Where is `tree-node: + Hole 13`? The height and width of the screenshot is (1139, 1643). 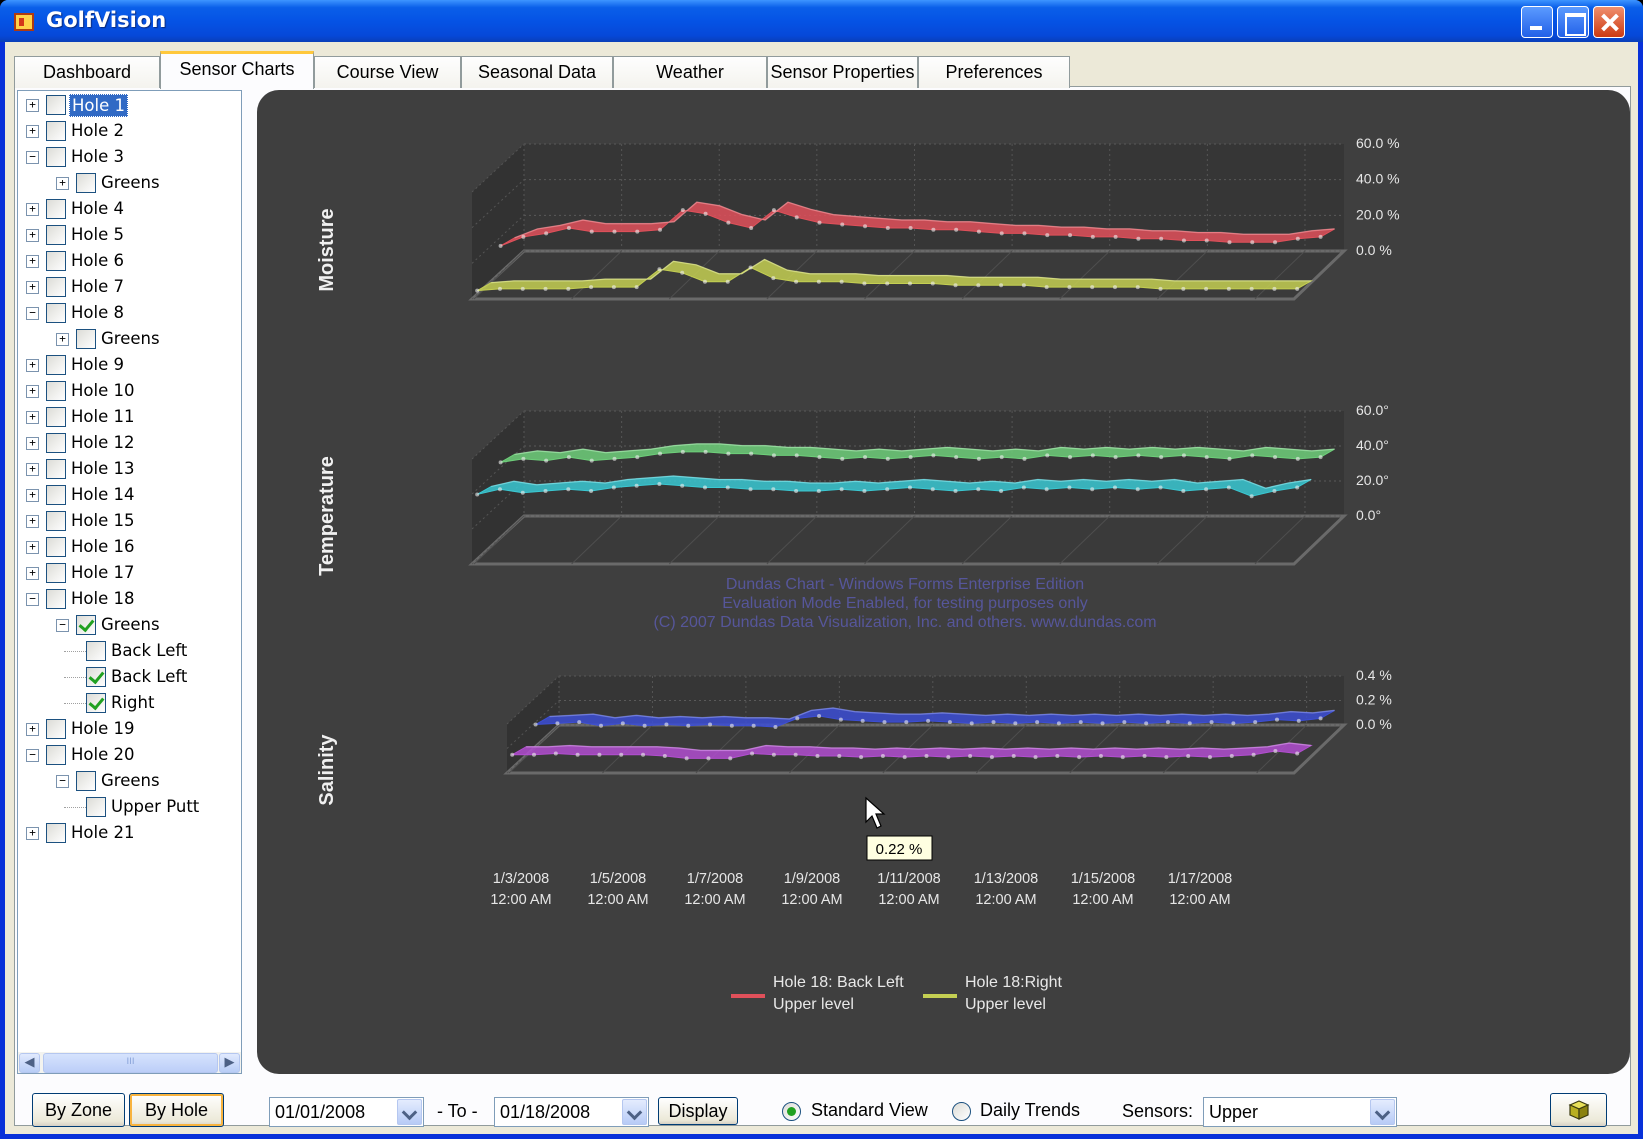 tree-node: + Hole 13 is located at coordinates (129, 470).